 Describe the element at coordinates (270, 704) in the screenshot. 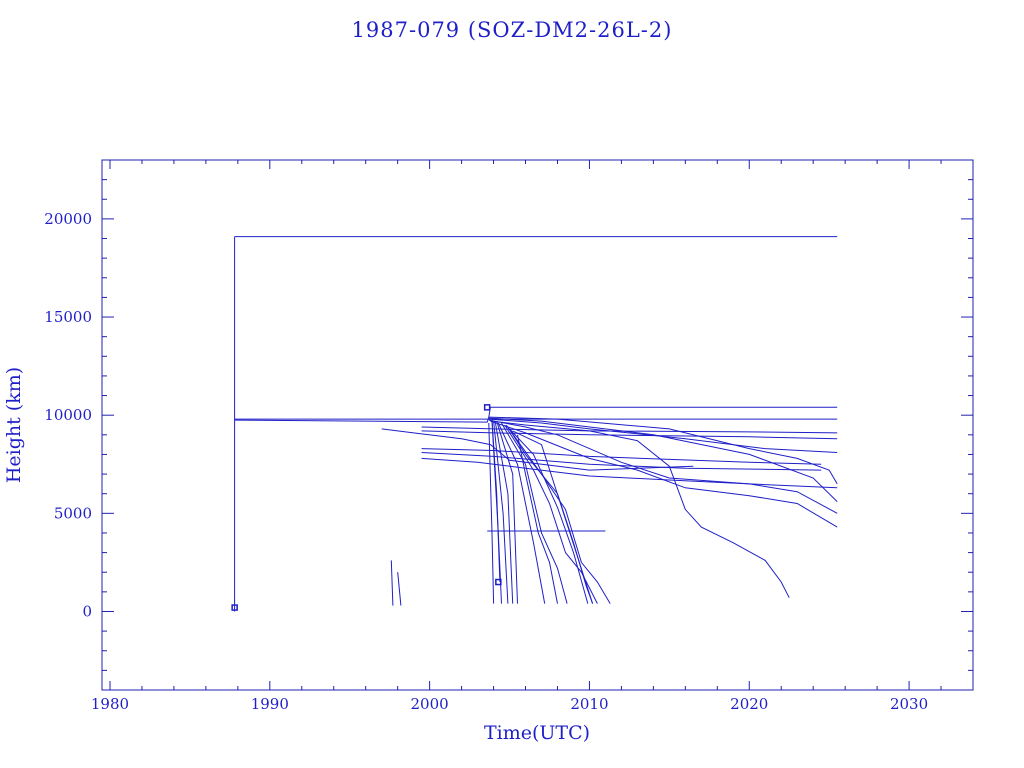

I see `x-tick-label: 1990` at that location.